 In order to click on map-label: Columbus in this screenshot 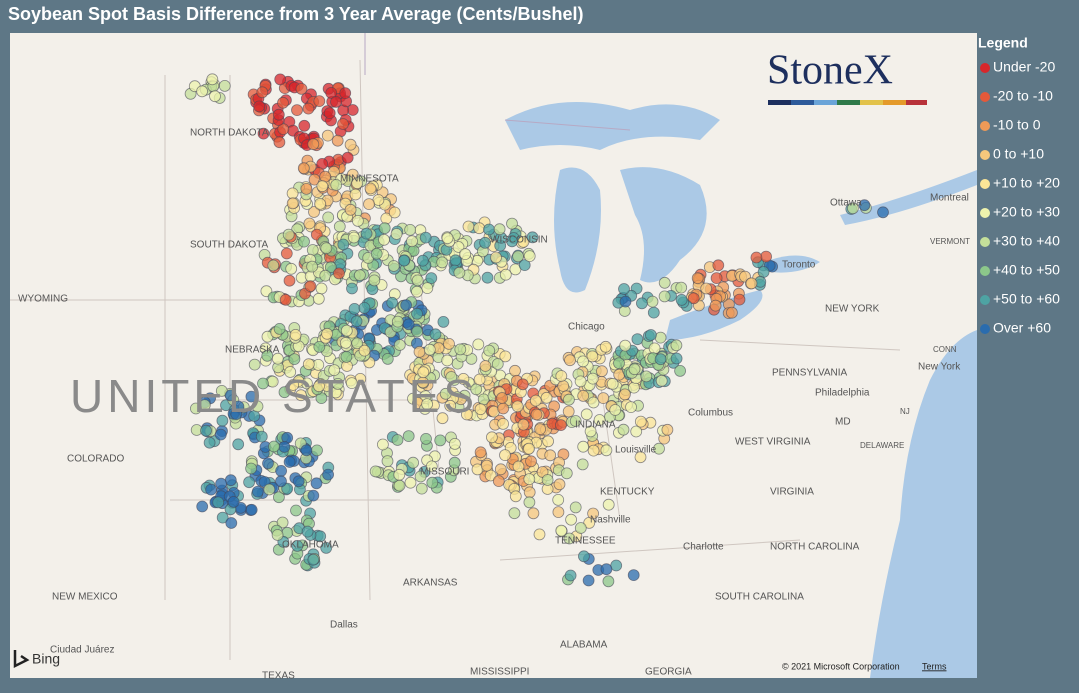, I will do `click(710, 413)`.